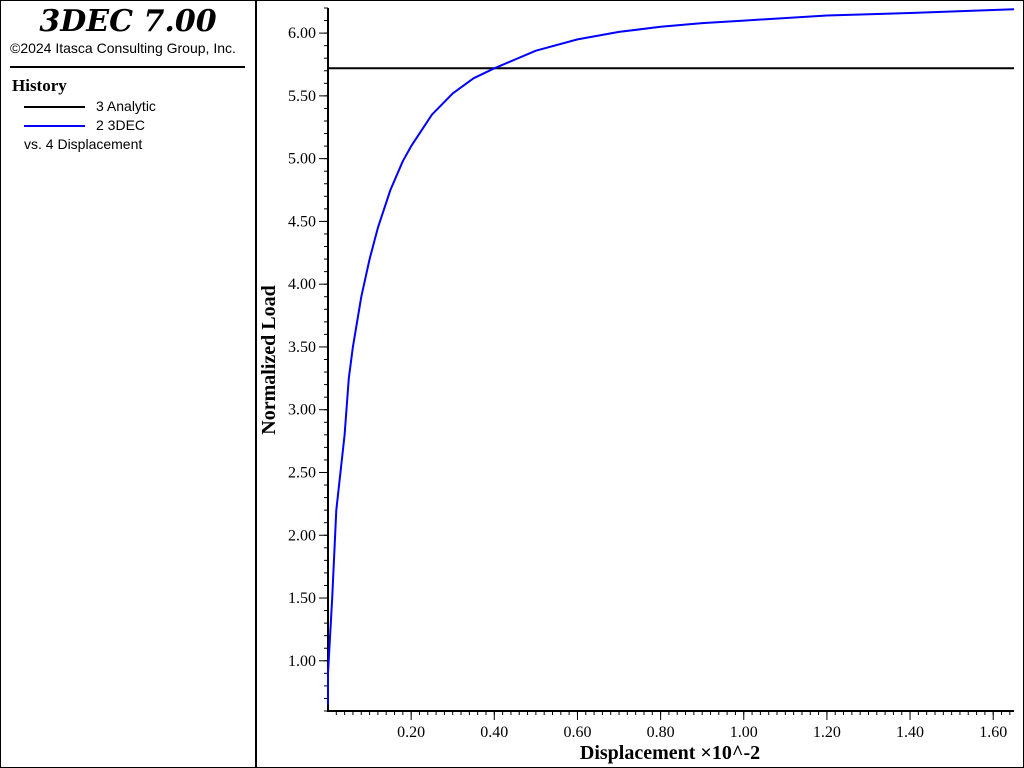 This screenshot has height=768, width=1024. I want to click on y-tick-label: 5.00, so click(302, 159).